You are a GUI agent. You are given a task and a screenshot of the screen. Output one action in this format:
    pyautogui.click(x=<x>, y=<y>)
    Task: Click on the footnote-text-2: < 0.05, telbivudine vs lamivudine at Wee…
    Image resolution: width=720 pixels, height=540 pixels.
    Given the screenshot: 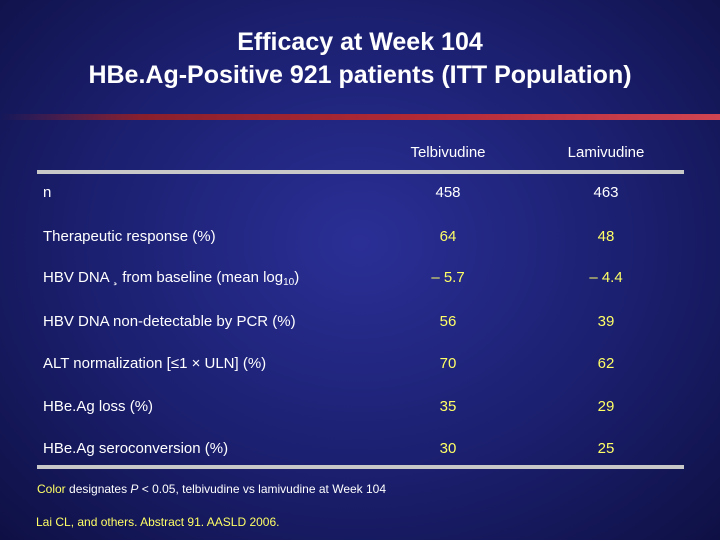 What is the action you would take?
    pyautogui.click(x=262, y=489)
    